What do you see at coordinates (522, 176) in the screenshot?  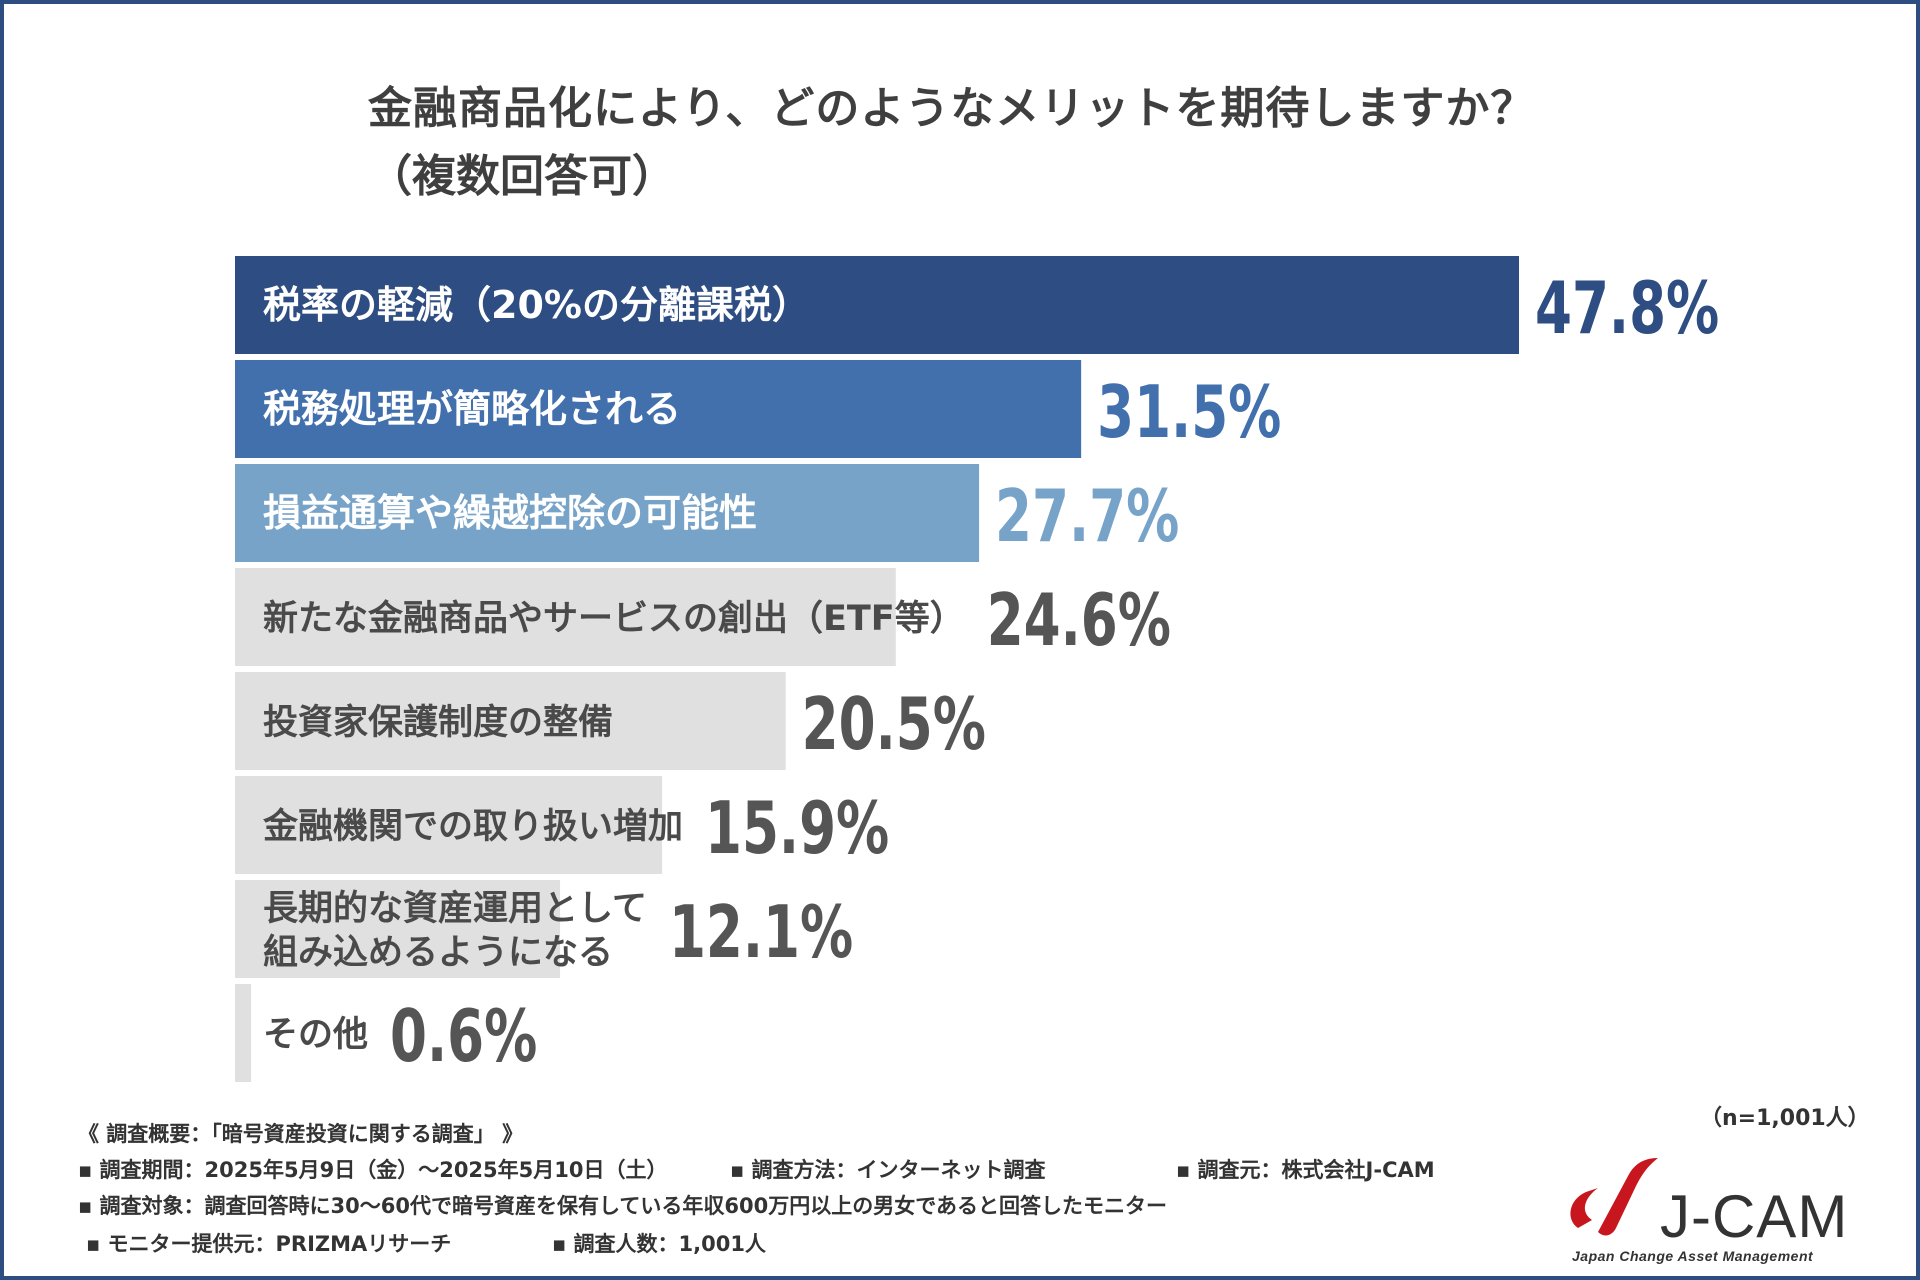 I see `chart-subtitle: （複数回答可）` at bounding box center [522, 176].